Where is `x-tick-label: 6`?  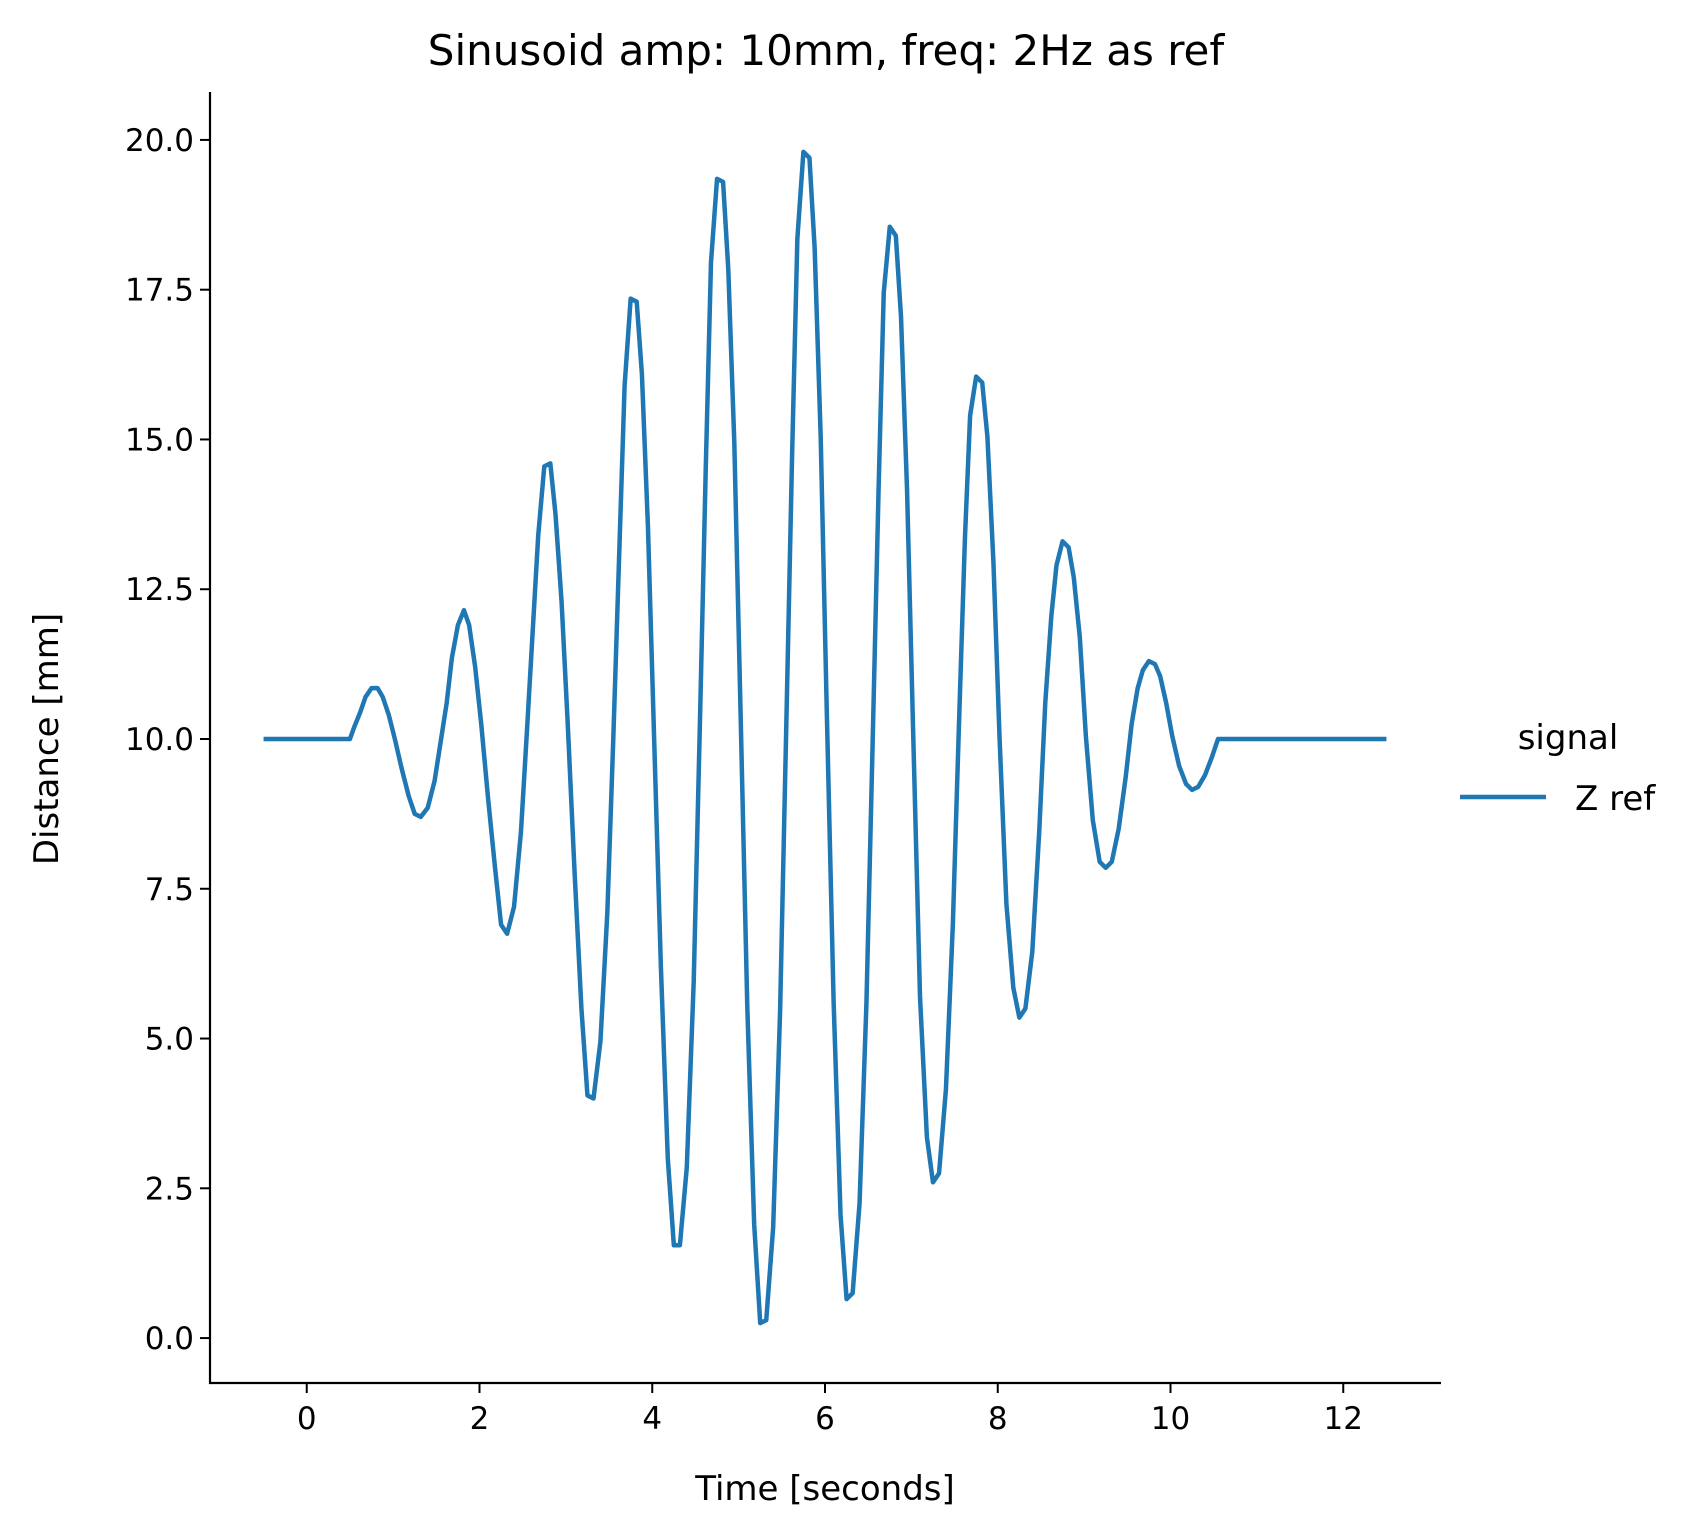 x-tick-label: 6 is located at coordinates (825, 1419).